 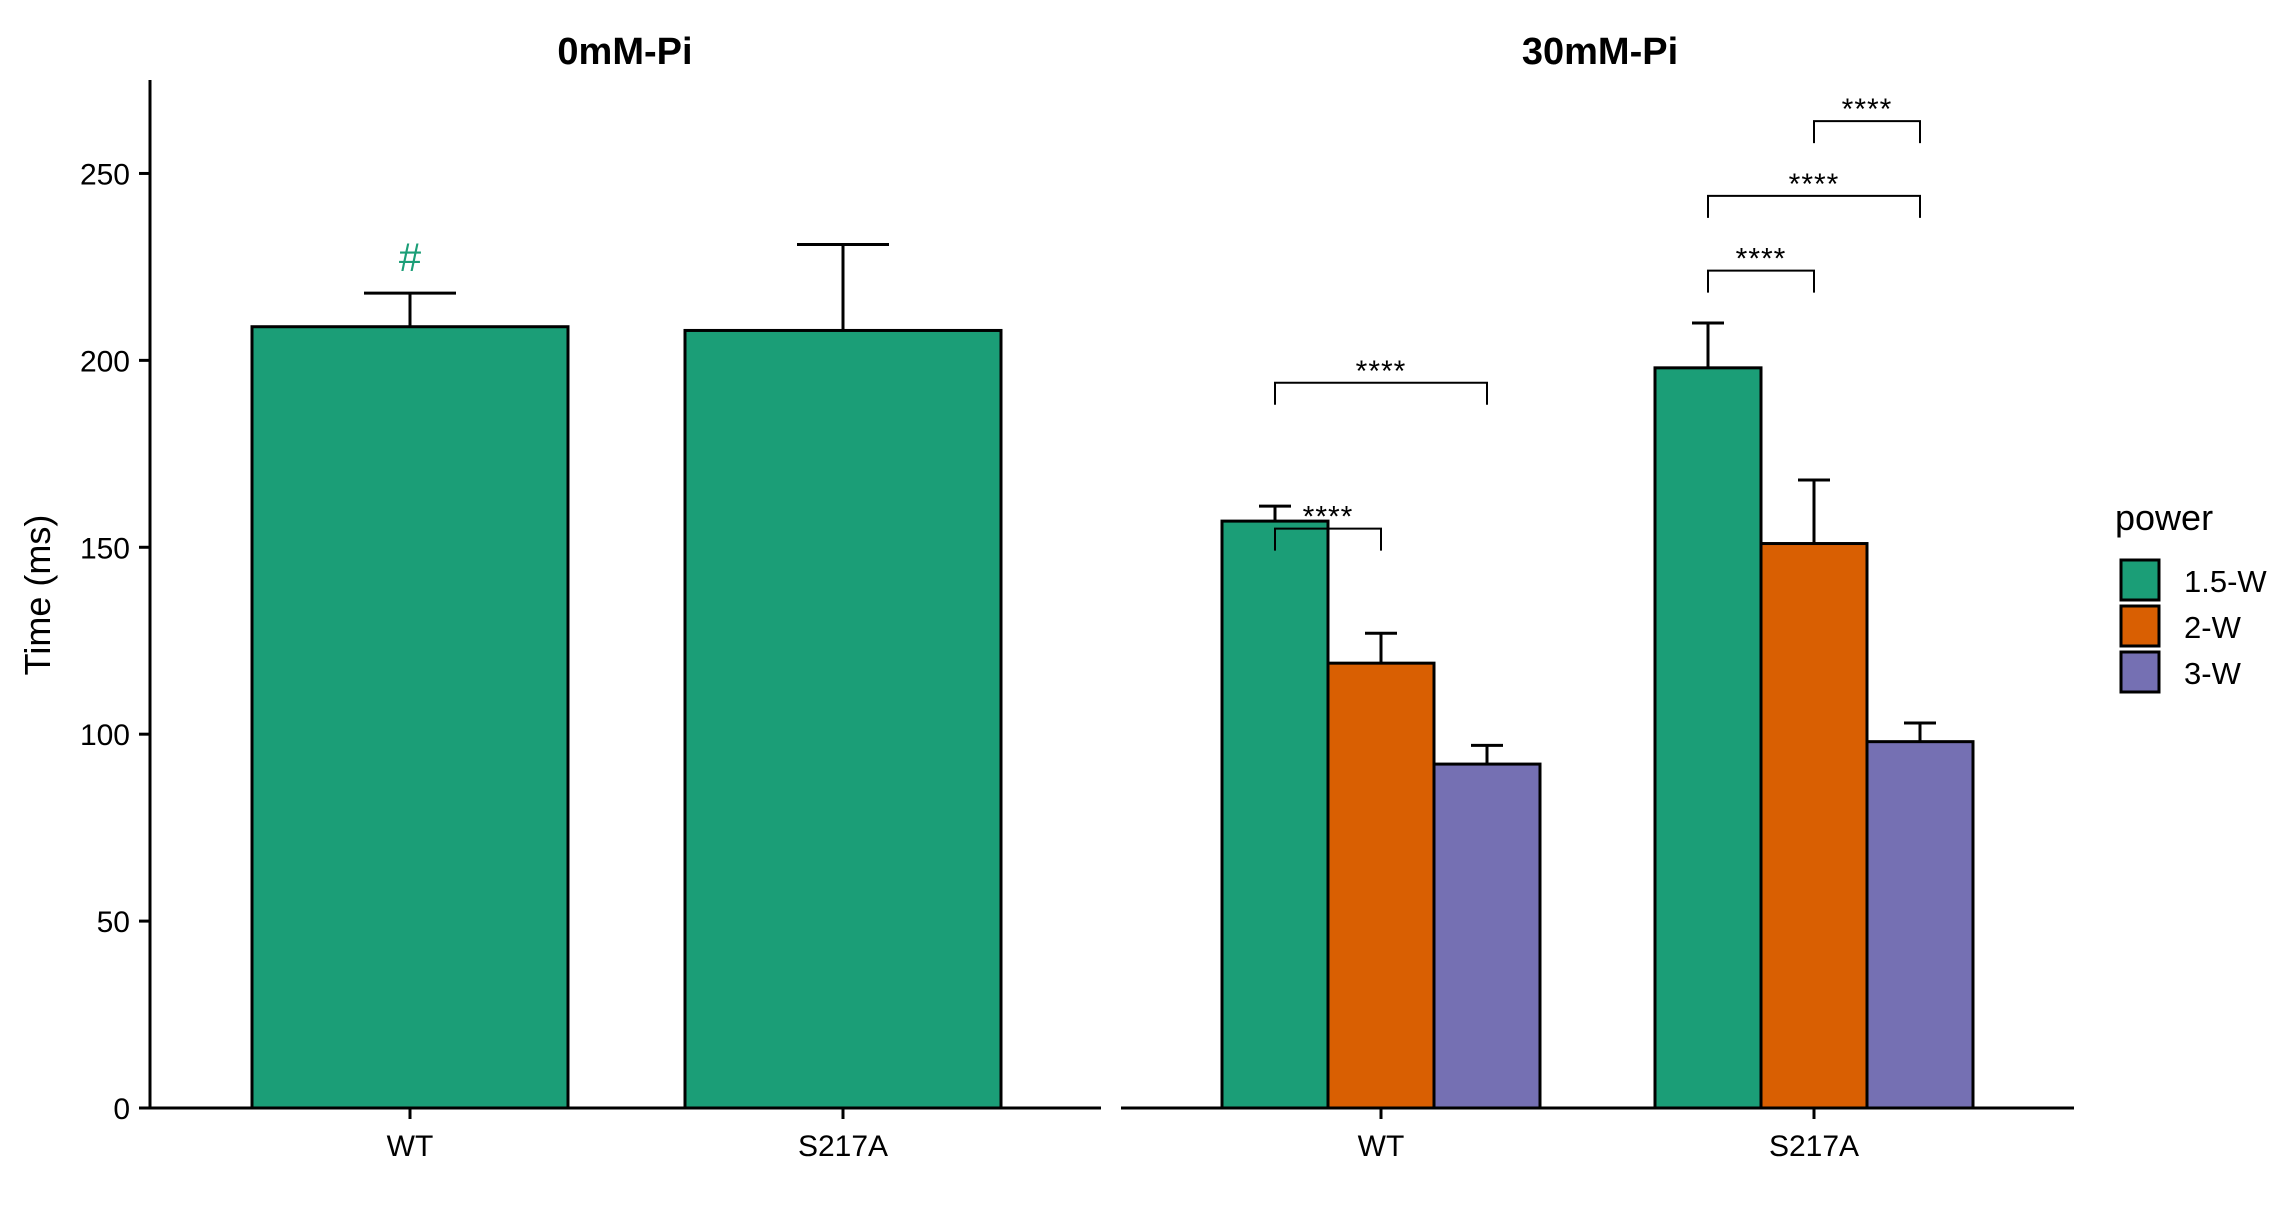 What do you see at coordinates (113, 922) in the screenshot?
I see `y-tick-label: 50` at bounding box center [113, 922].